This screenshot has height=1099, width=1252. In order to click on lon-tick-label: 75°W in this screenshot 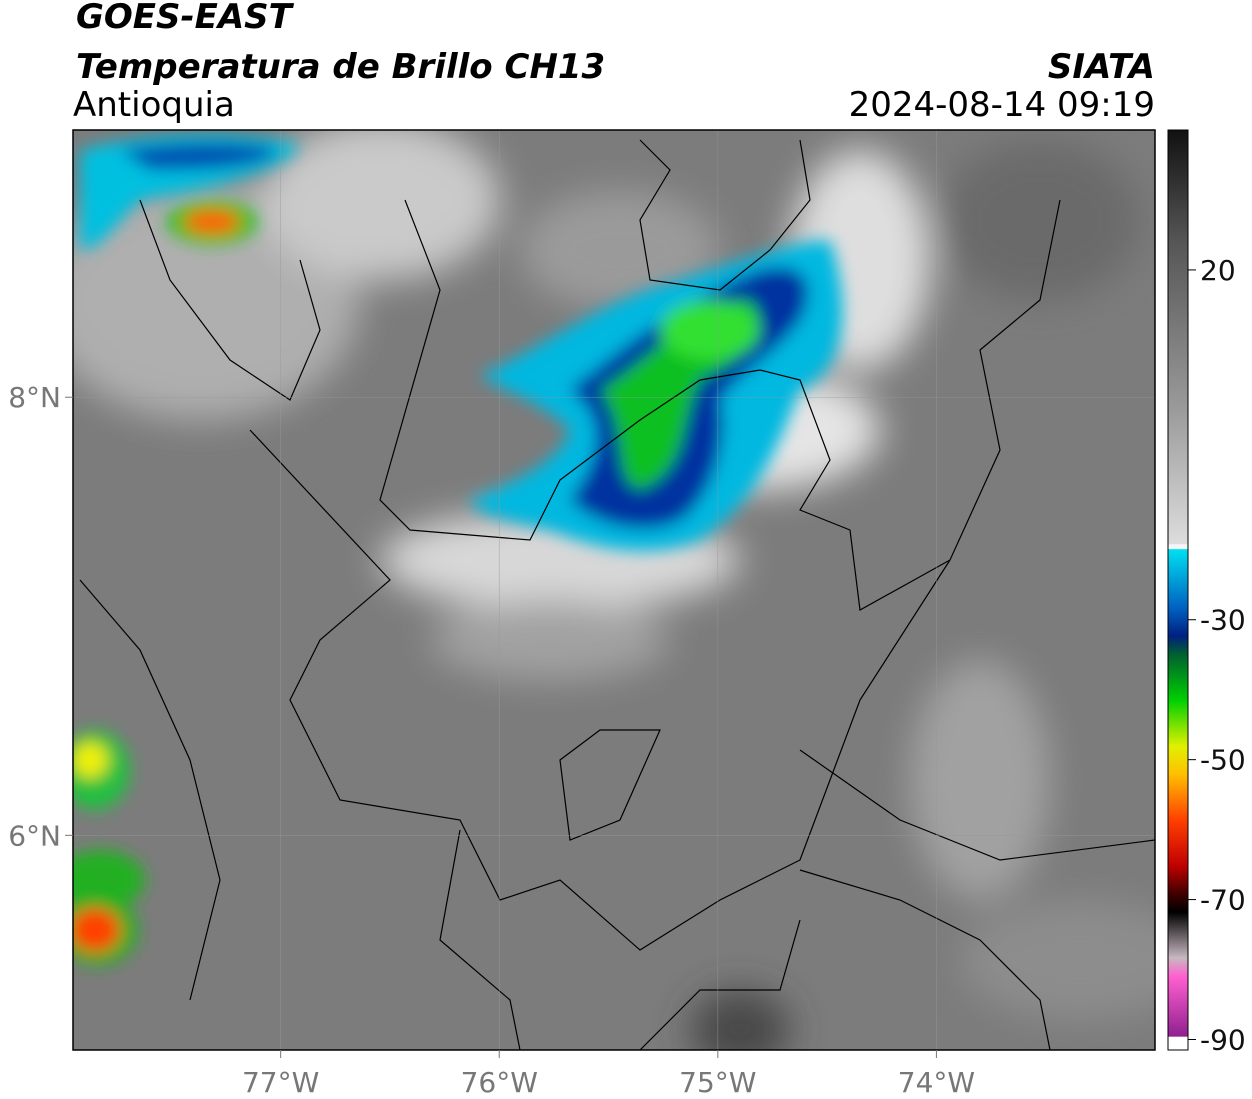, I will do `click(717, 1082)`.